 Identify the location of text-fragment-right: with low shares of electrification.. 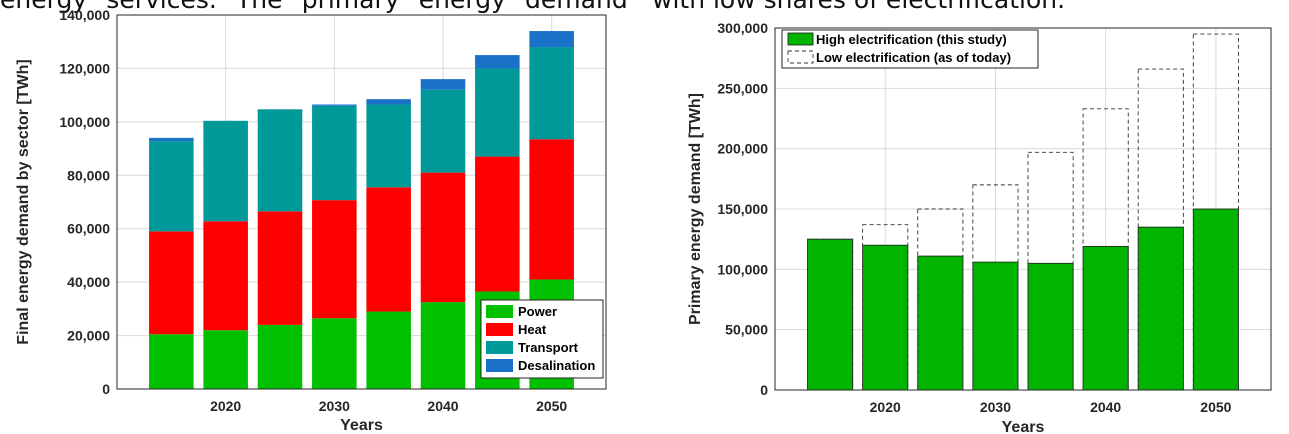
(858, 6).